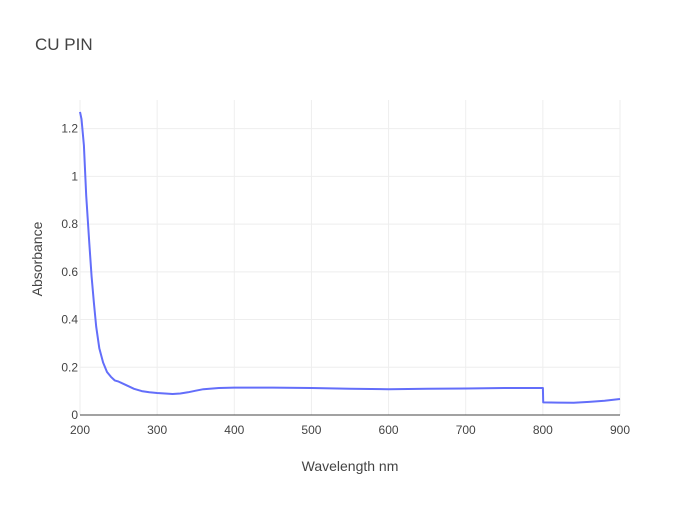  I want to click on y-axis-label: Absorbance, so click(37, 258).